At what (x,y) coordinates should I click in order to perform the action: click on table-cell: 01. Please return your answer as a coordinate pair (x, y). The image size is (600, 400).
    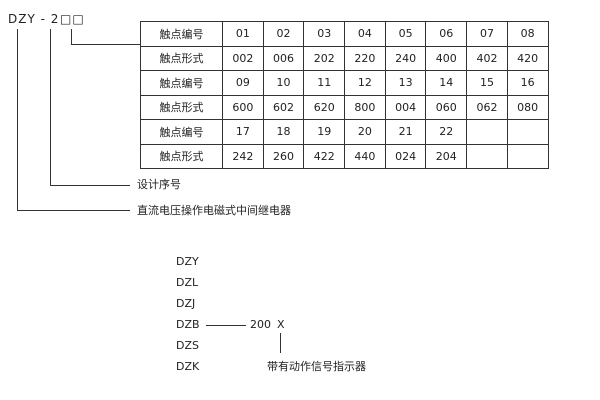
    Looking at the image, I should click on (243, 34).